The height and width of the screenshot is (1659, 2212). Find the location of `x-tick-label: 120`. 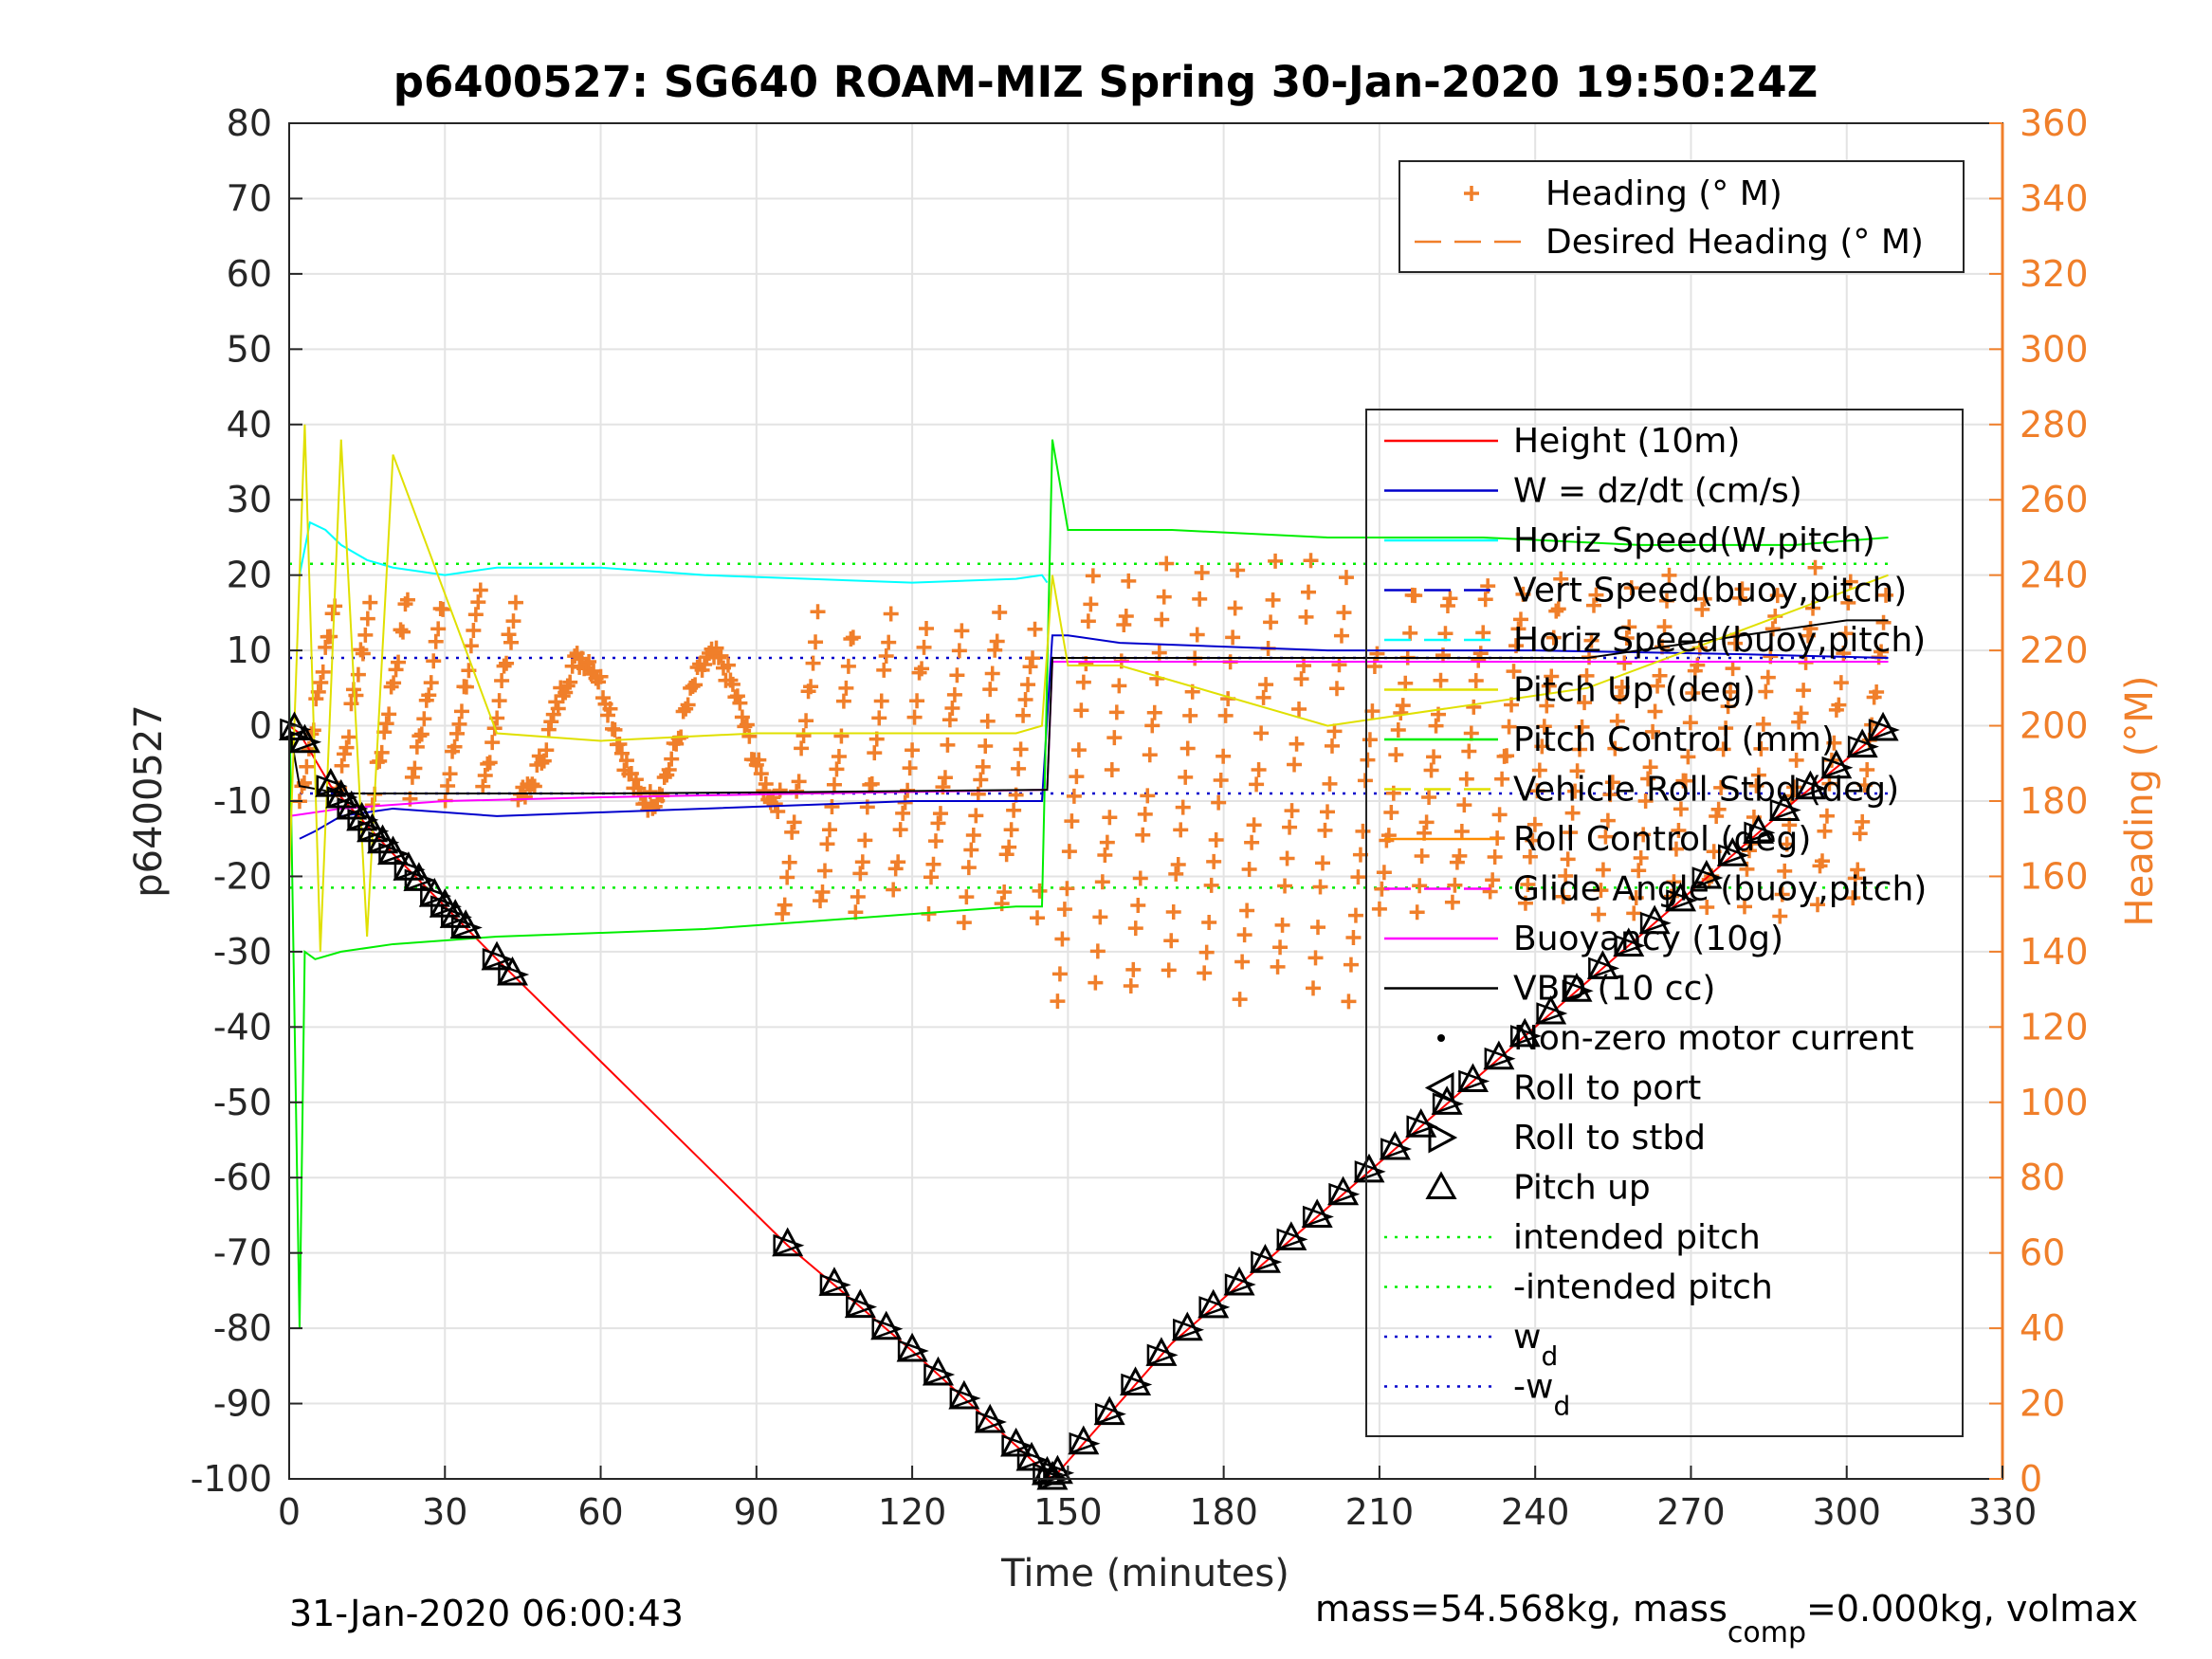

x-tick-label: 120 is located at coordinates (912, 1512).